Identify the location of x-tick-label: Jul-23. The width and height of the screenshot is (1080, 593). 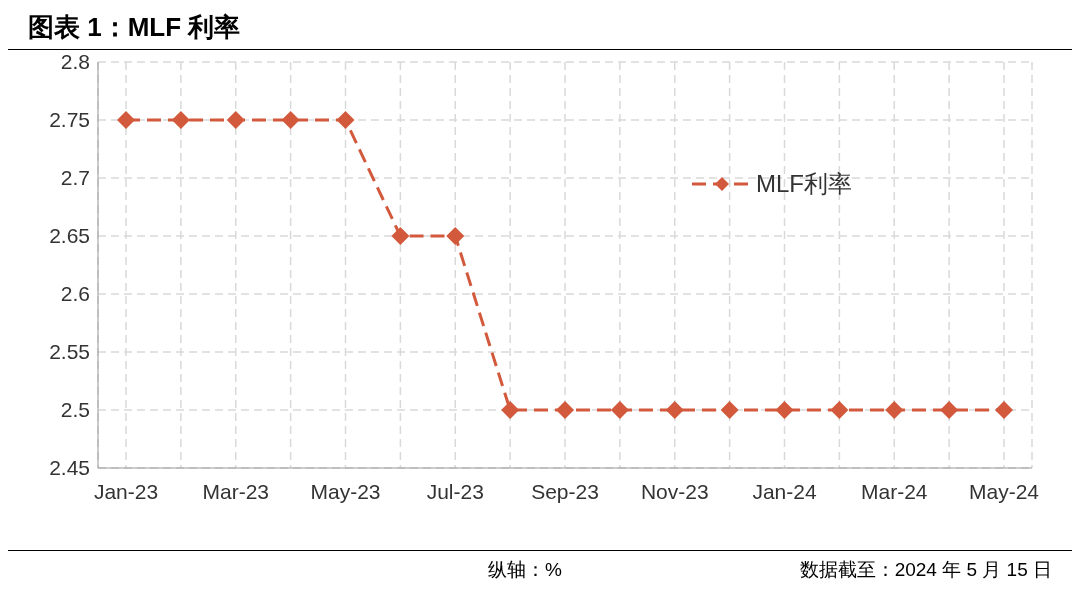
(455, 491).